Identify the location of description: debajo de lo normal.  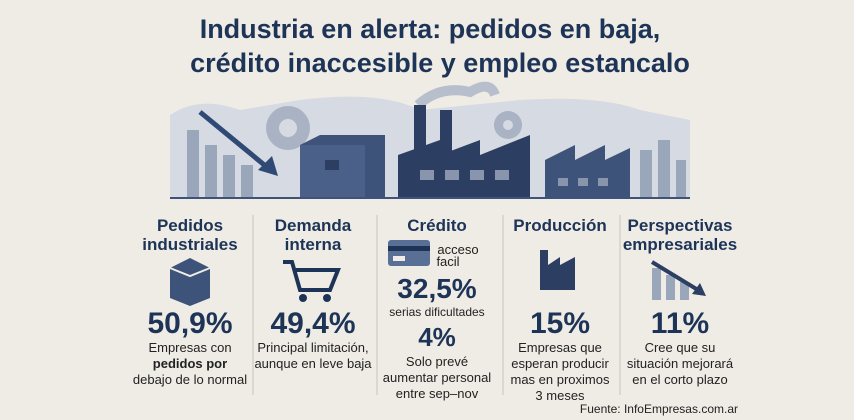
(190, 379).